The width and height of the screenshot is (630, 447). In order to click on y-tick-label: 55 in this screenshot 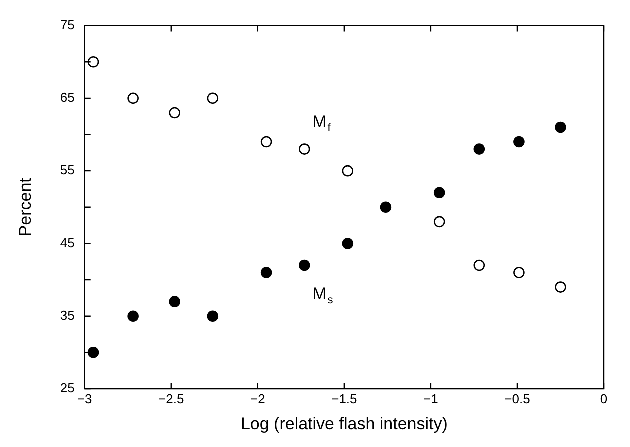, I will do `click(67, 170)`.